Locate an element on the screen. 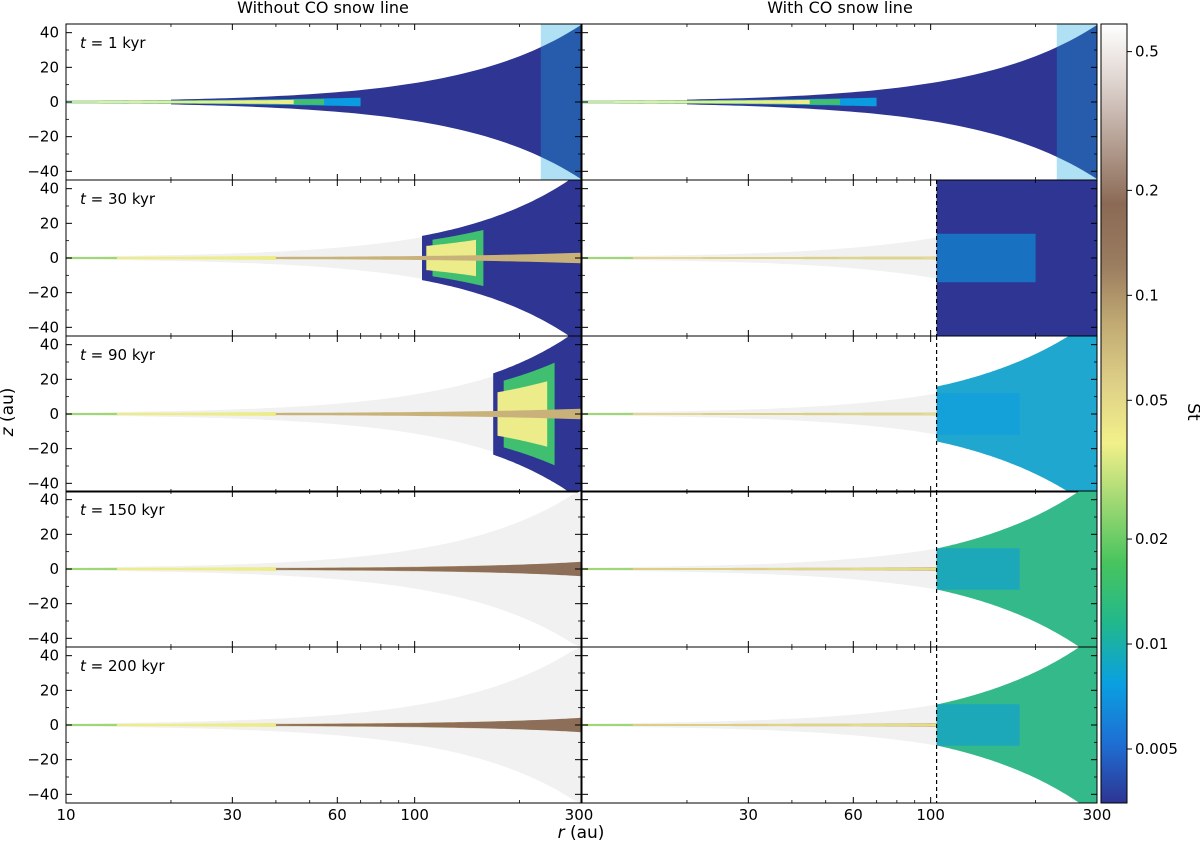 The height and width of the screenshot is (847, 1200). column-title-with: With CO snow line is located at coordinates (840, 8).